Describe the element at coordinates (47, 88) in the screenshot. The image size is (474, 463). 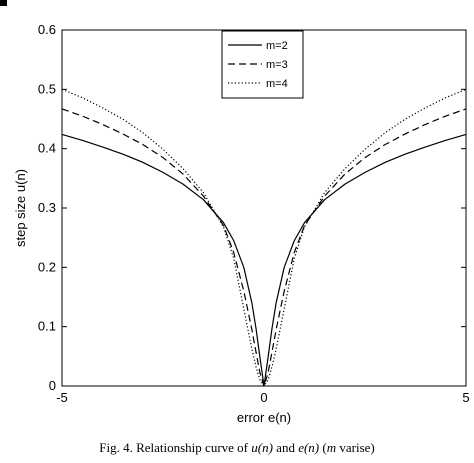
I see `y-tick-label: 0.5` at that location.